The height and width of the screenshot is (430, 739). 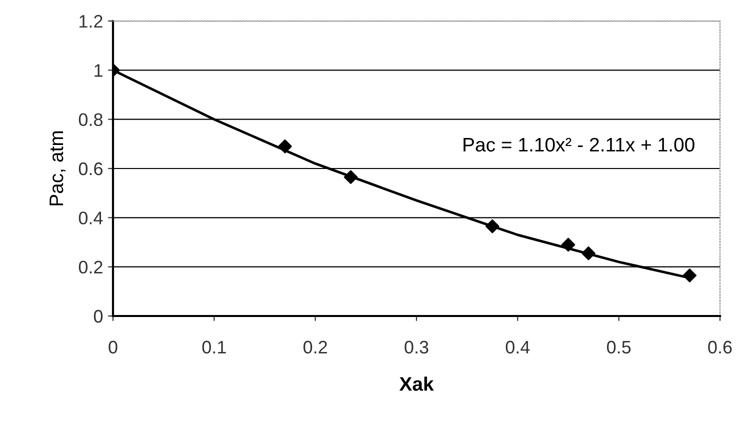 What do you see at coordinates (113, 347) in the screenshot?
I see `x-tick-label: 0` at bounding box center [113, 347].